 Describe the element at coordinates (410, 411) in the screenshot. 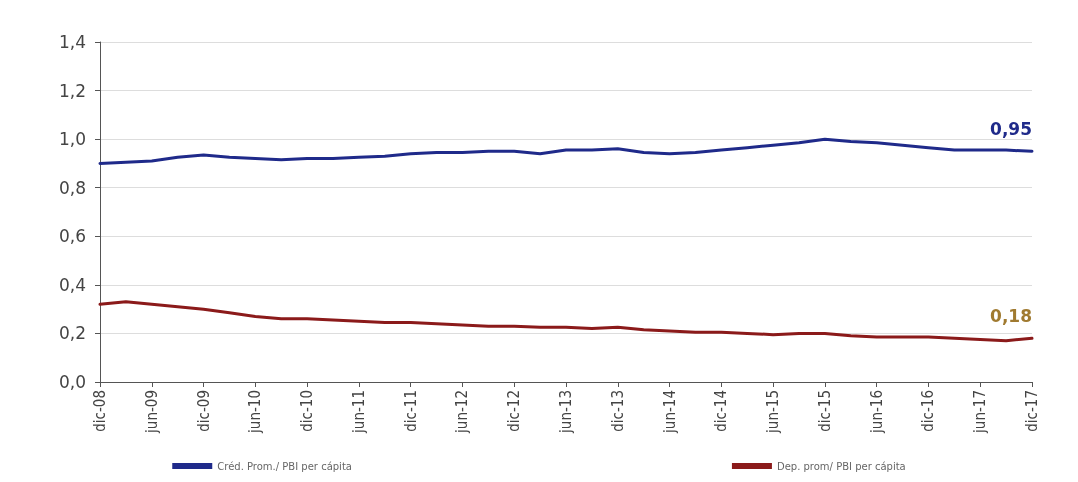

I see `x-tick-label: dic-11` at that location.